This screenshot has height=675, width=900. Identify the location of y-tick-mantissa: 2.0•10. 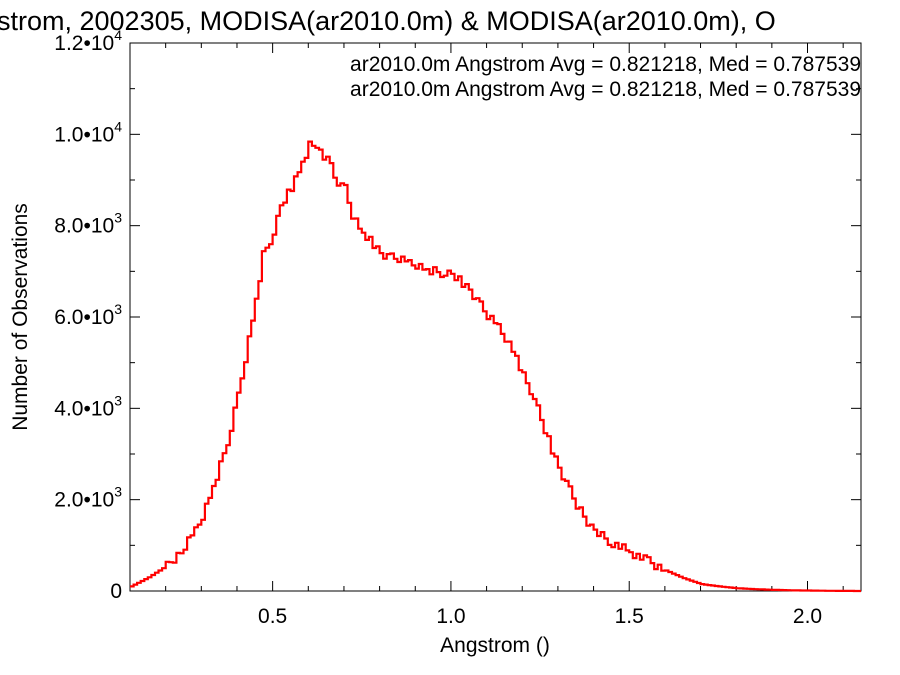
(84, 500).